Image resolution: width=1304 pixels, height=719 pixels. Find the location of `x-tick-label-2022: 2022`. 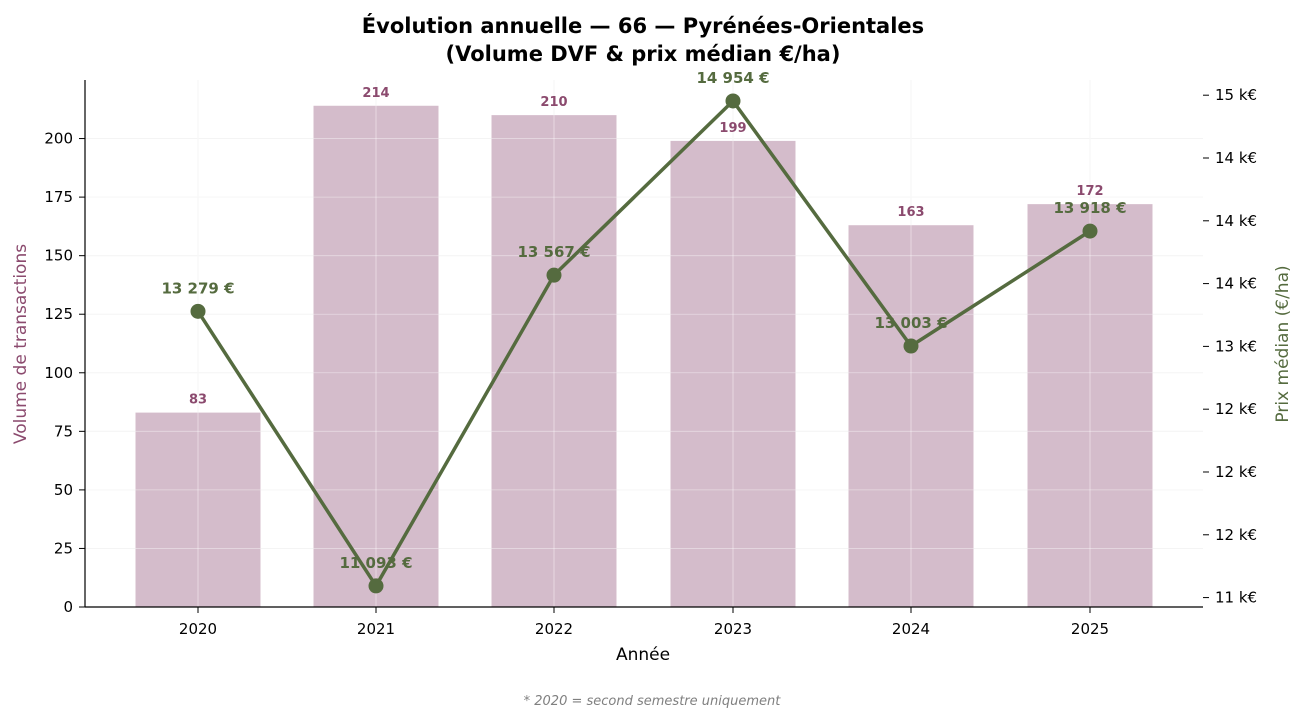

x-tick-label-2022: 2022 is located at coordinates (554, 629).